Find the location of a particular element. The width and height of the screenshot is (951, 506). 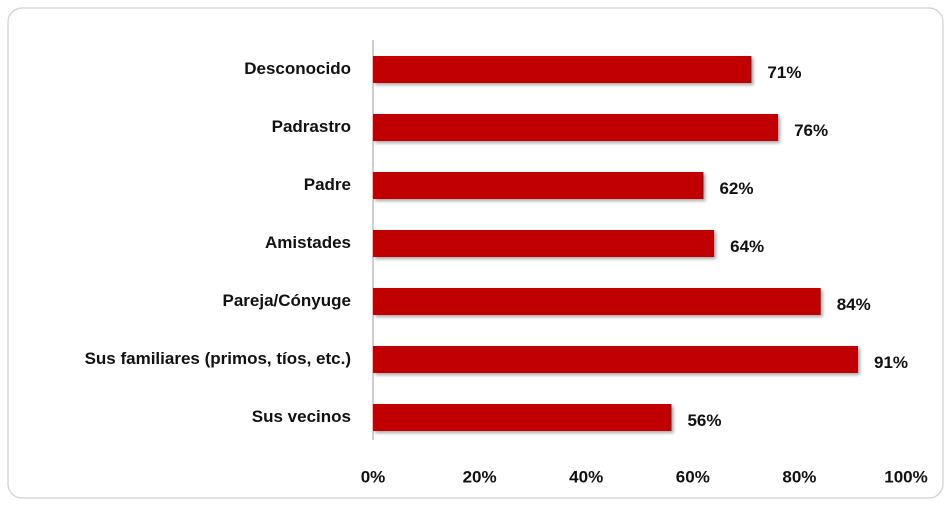

y-tick-label: Sus vecinos is located at coordinates (301, 416).